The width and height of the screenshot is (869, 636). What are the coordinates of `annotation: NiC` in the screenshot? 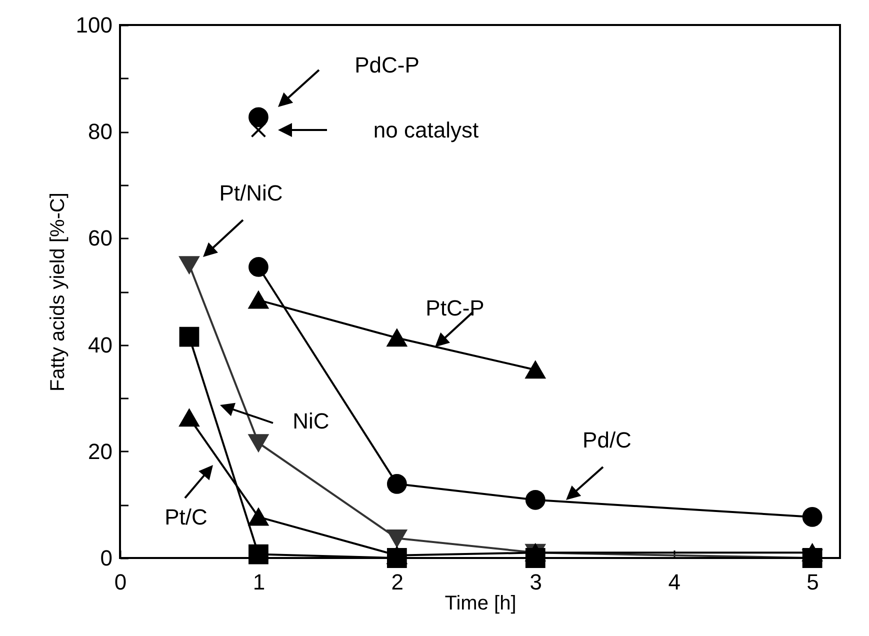 It's located at (311, 421).